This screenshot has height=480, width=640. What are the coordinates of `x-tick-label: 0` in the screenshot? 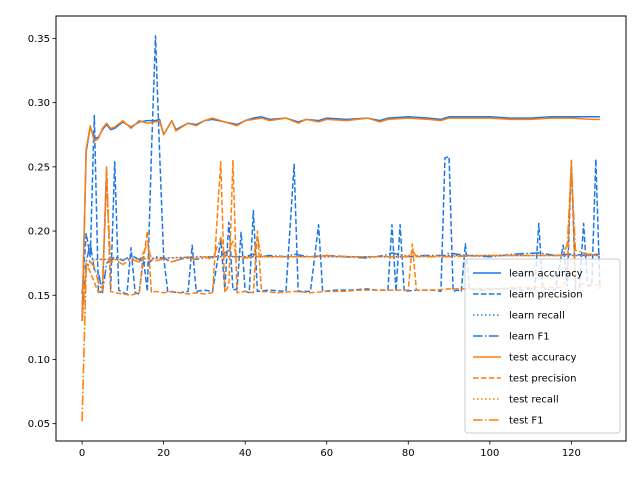 It's located at (82, 453).